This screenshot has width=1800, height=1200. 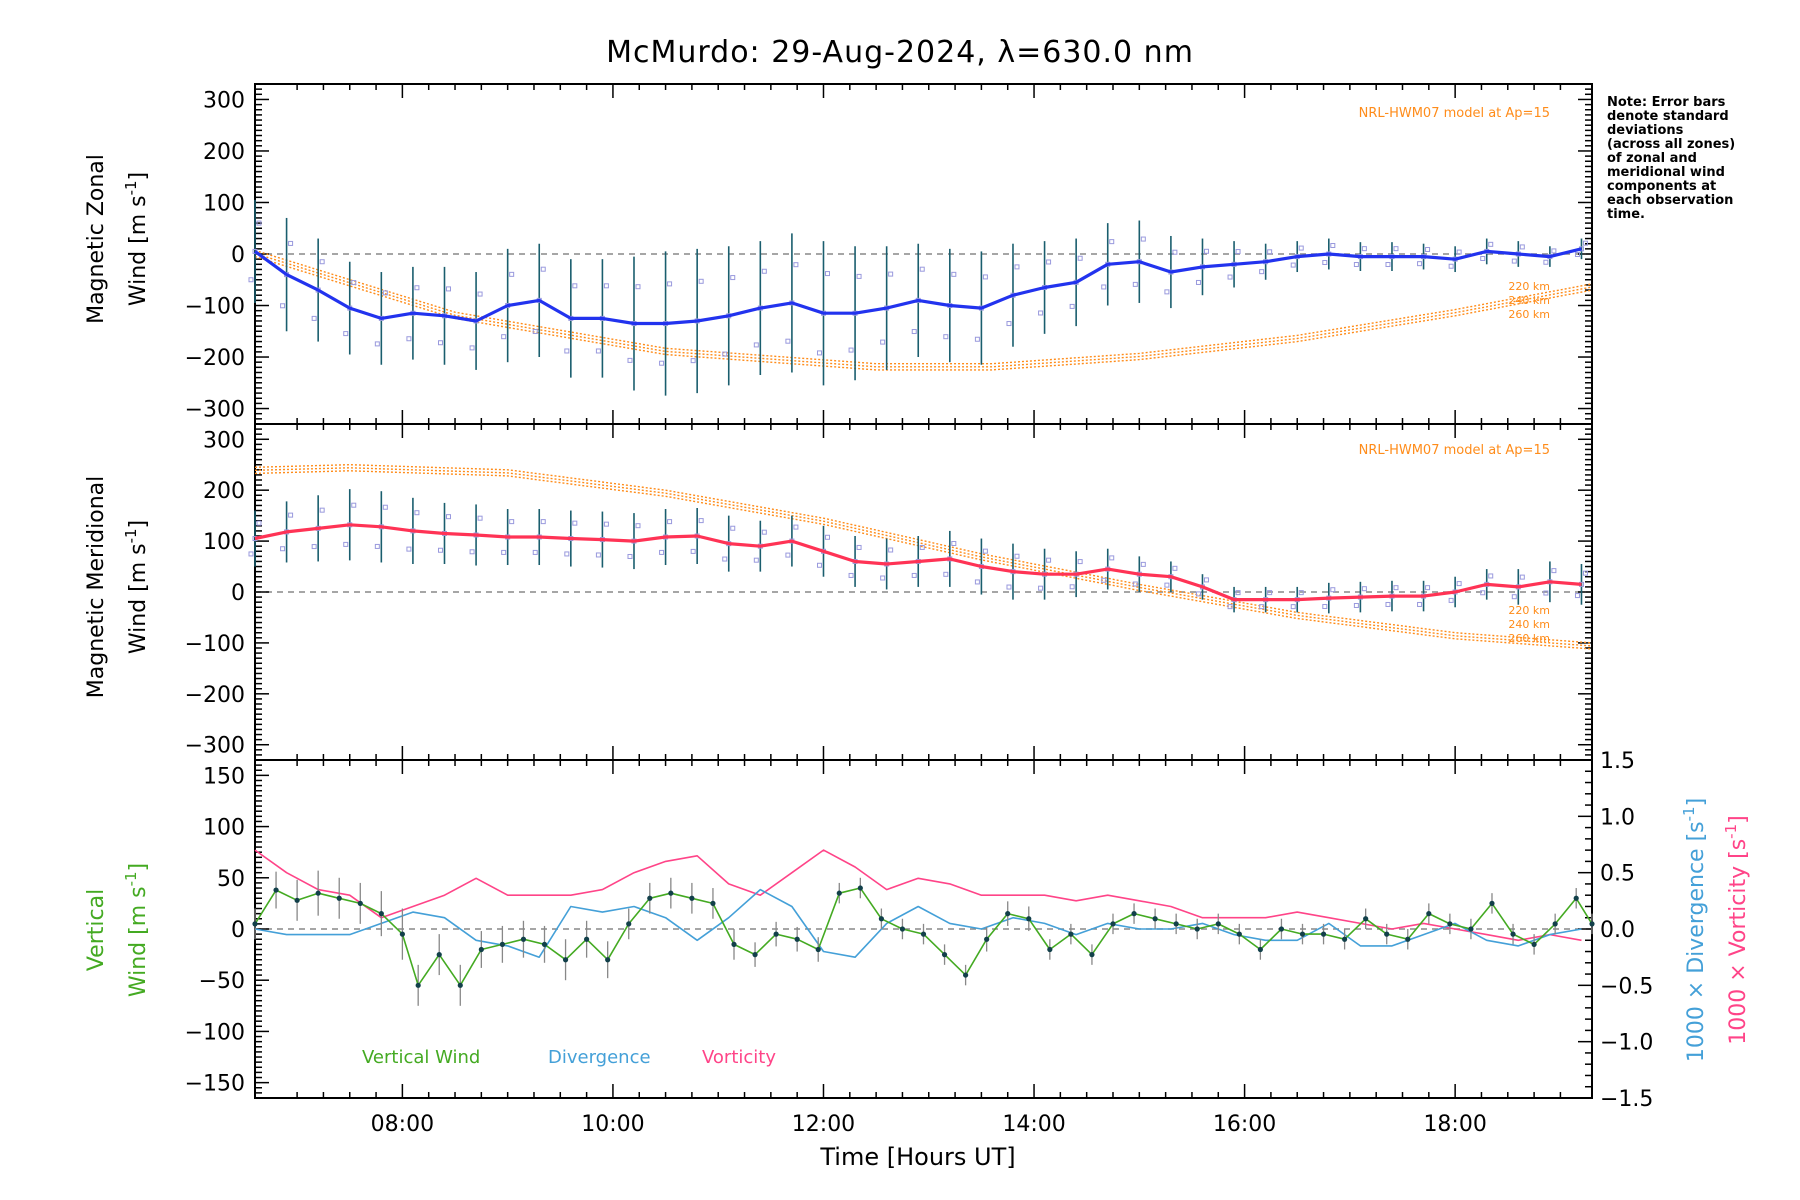 What do you see at coordinates (1529, 624) in the screenshot?
I see `meridional-alt-label: 240 km` at bounding box center [1529, 624].